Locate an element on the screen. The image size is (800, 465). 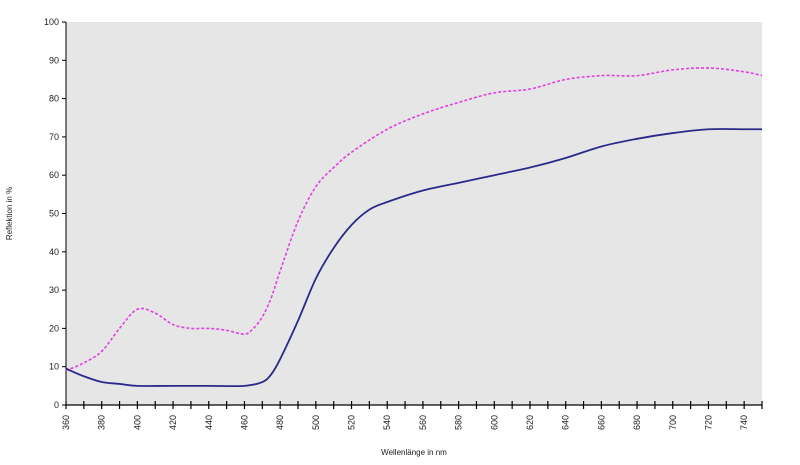
x-tick-label: 720 is located at coordinates (708, 422).